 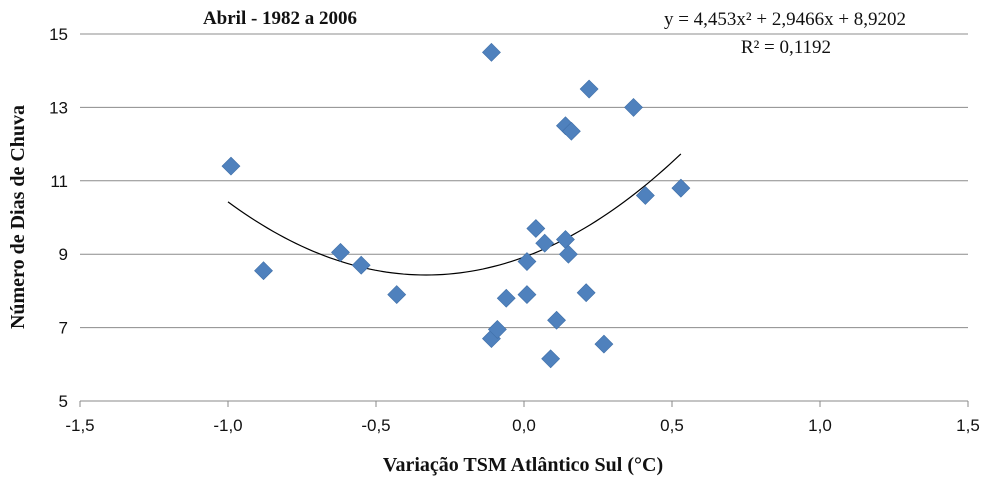 I want to click on y-axis-label: Número de Dias de Chuva, so click(x=18, y=217).